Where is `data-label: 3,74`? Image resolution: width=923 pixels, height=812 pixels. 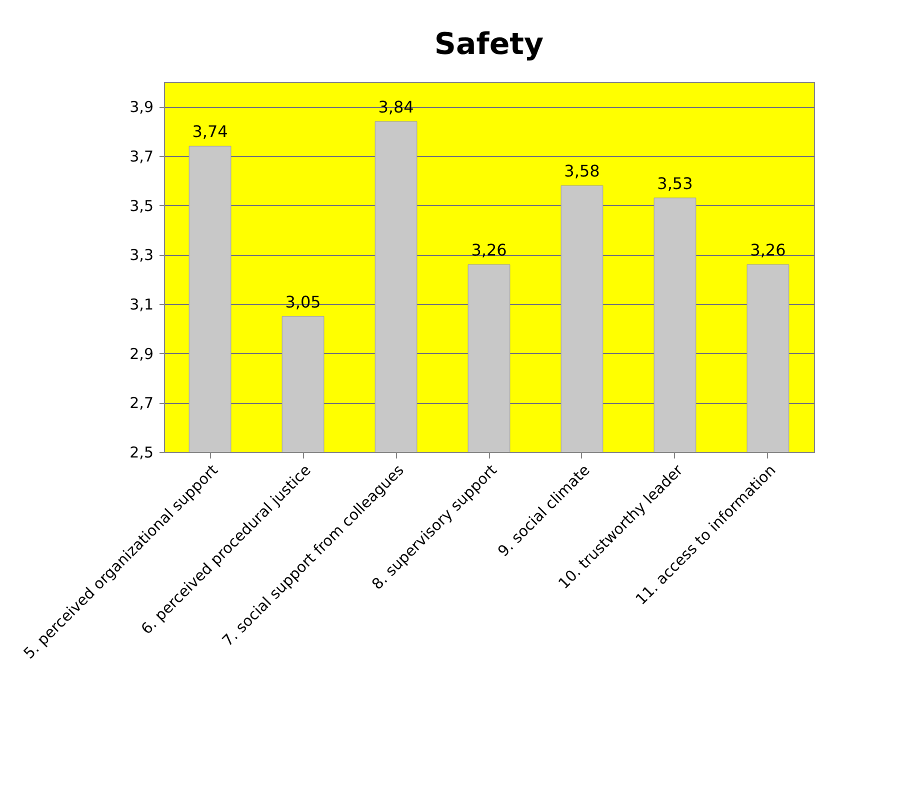 data-label: 3,74 is located at coordinates (210, 132).